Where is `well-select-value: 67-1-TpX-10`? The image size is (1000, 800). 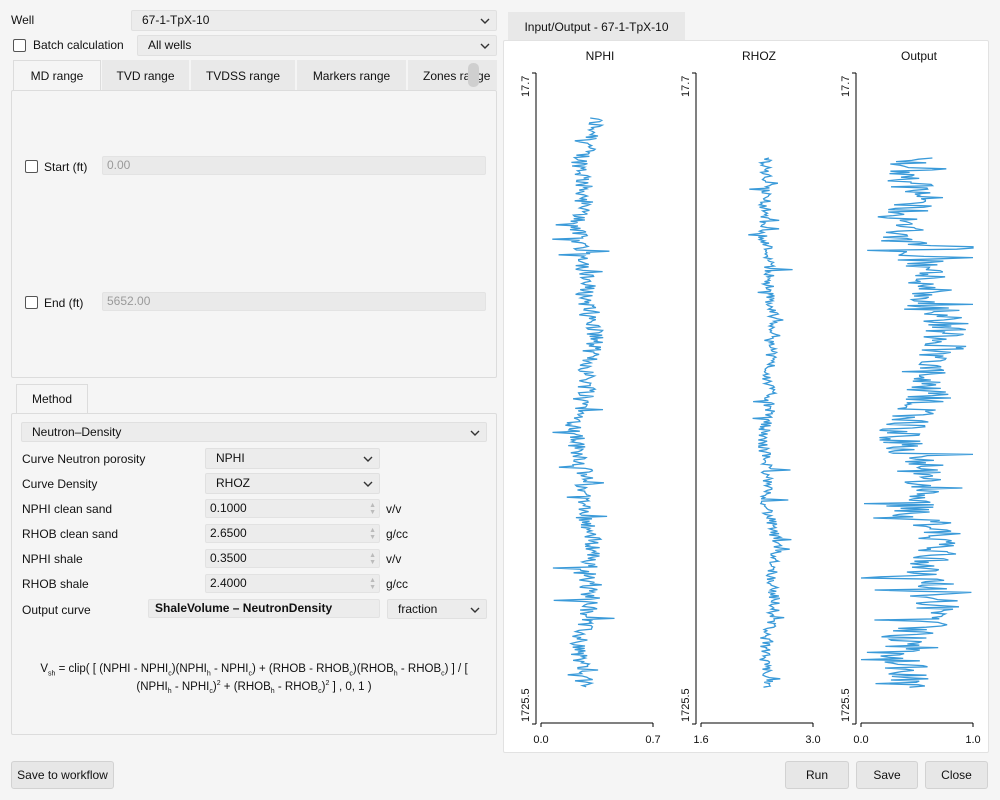
well-select-value: 67-1-TpX-10 is located at coordinates (176, 20).